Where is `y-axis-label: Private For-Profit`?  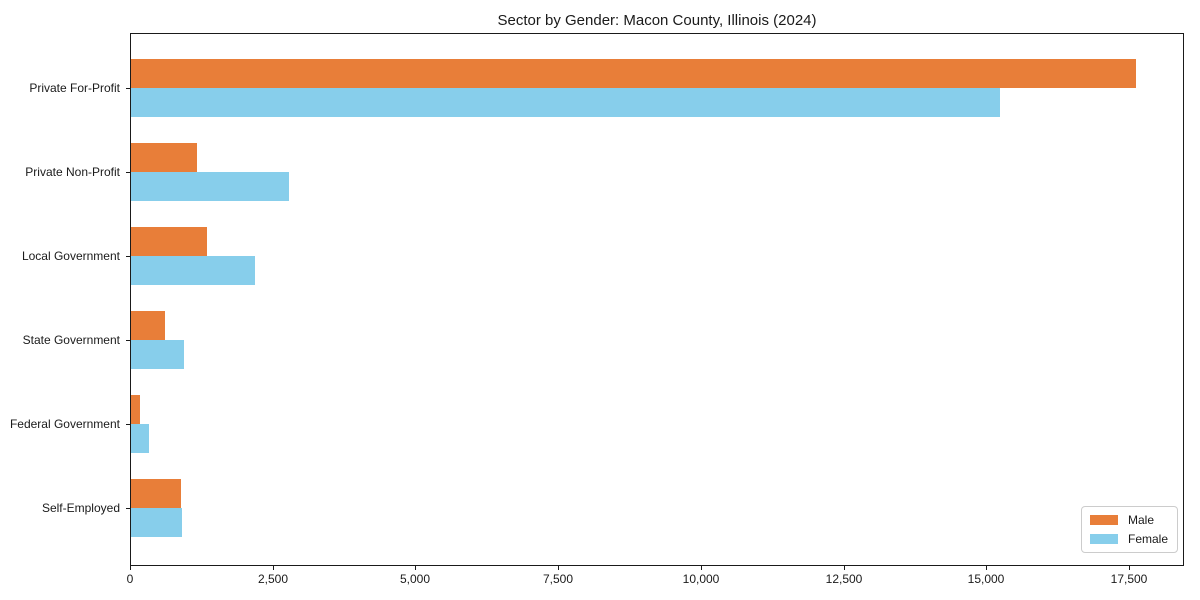 y-axis-label: Private For-Profit is located at coordinates (74, 88).